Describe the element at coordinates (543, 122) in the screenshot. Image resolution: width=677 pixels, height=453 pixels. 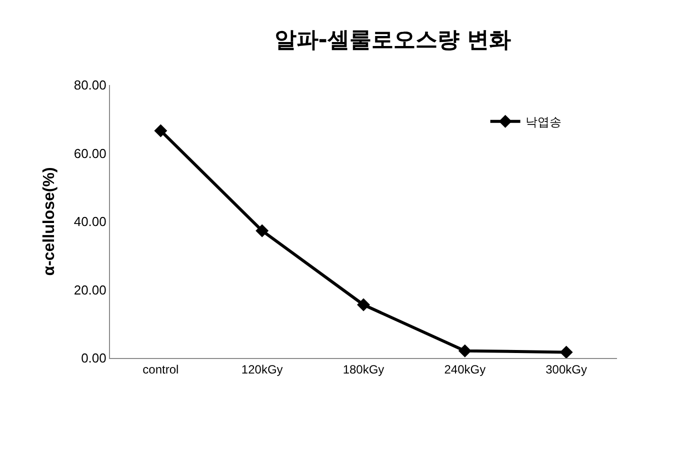
I see `legend-label: 낙엽송` at that location.